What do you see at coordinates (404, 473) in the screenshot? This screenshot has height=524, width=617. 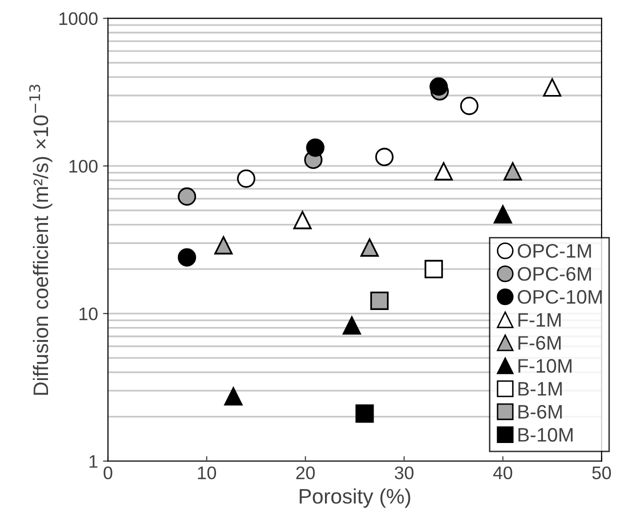 I see `x-tick-label: 30` at bounding box center [404, 473].